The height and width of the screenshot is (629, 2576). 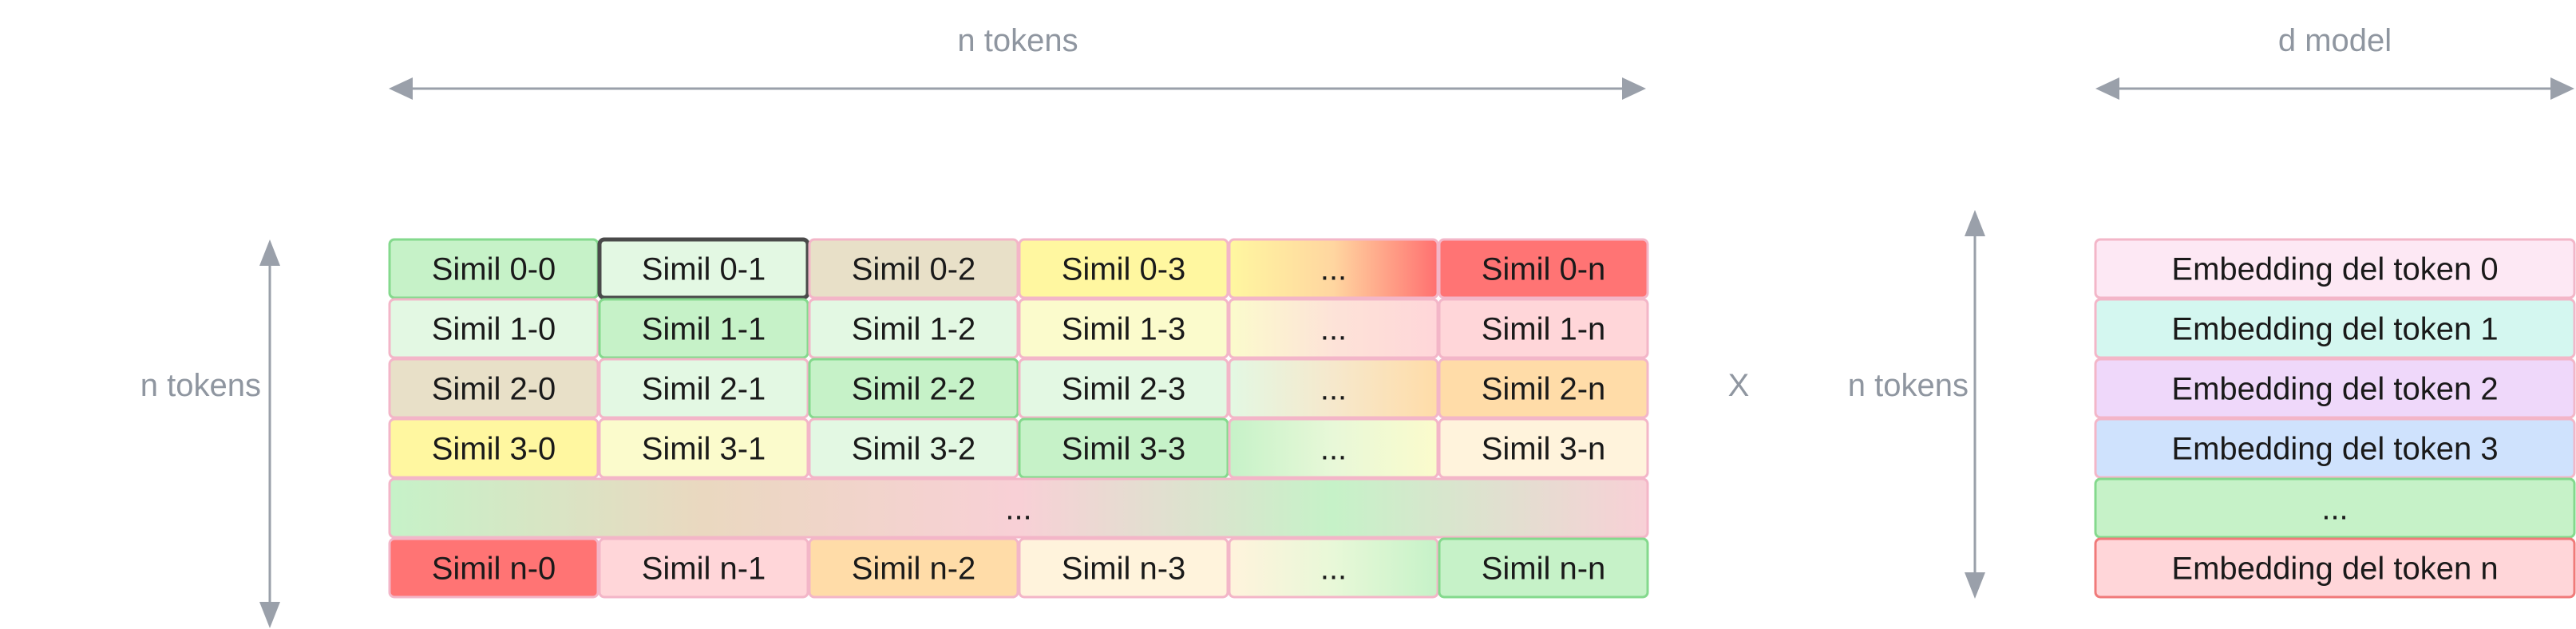 I want to click on matrix-cell-r3-c0-label: Simil 3-0, so click(x=494, y=449).